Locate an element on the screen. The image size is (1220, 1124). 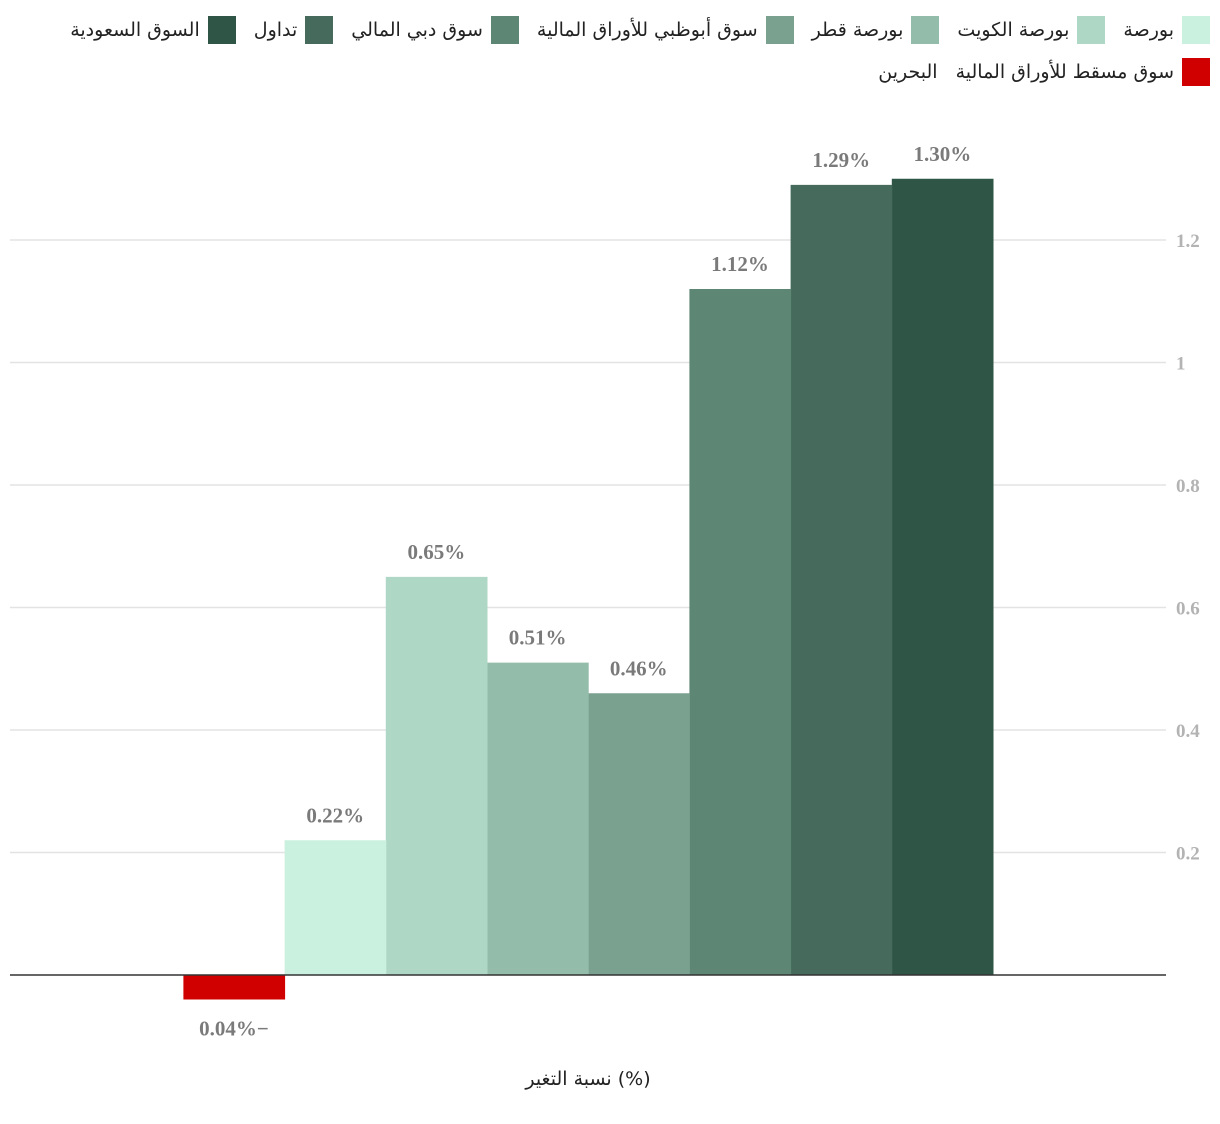
legend-label: سوق دبي المالي is located at coordinates (417, 30).